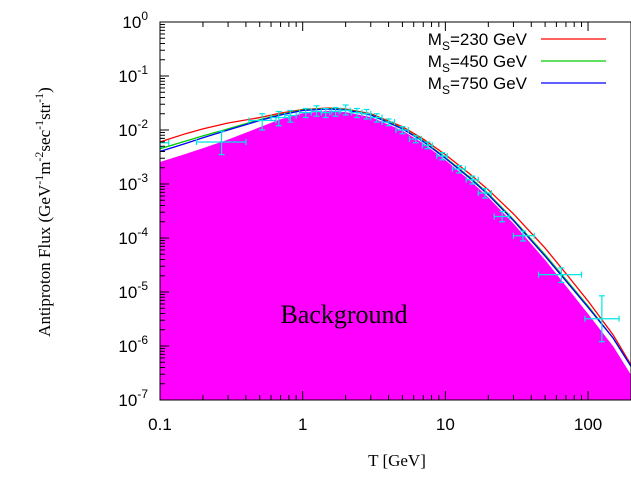 This screenshot has width=631, height=481. What do you see at coordinates (302, 424) in the screenshot?
I see `x-tick-label: 1` at bounding box center [302, 424].